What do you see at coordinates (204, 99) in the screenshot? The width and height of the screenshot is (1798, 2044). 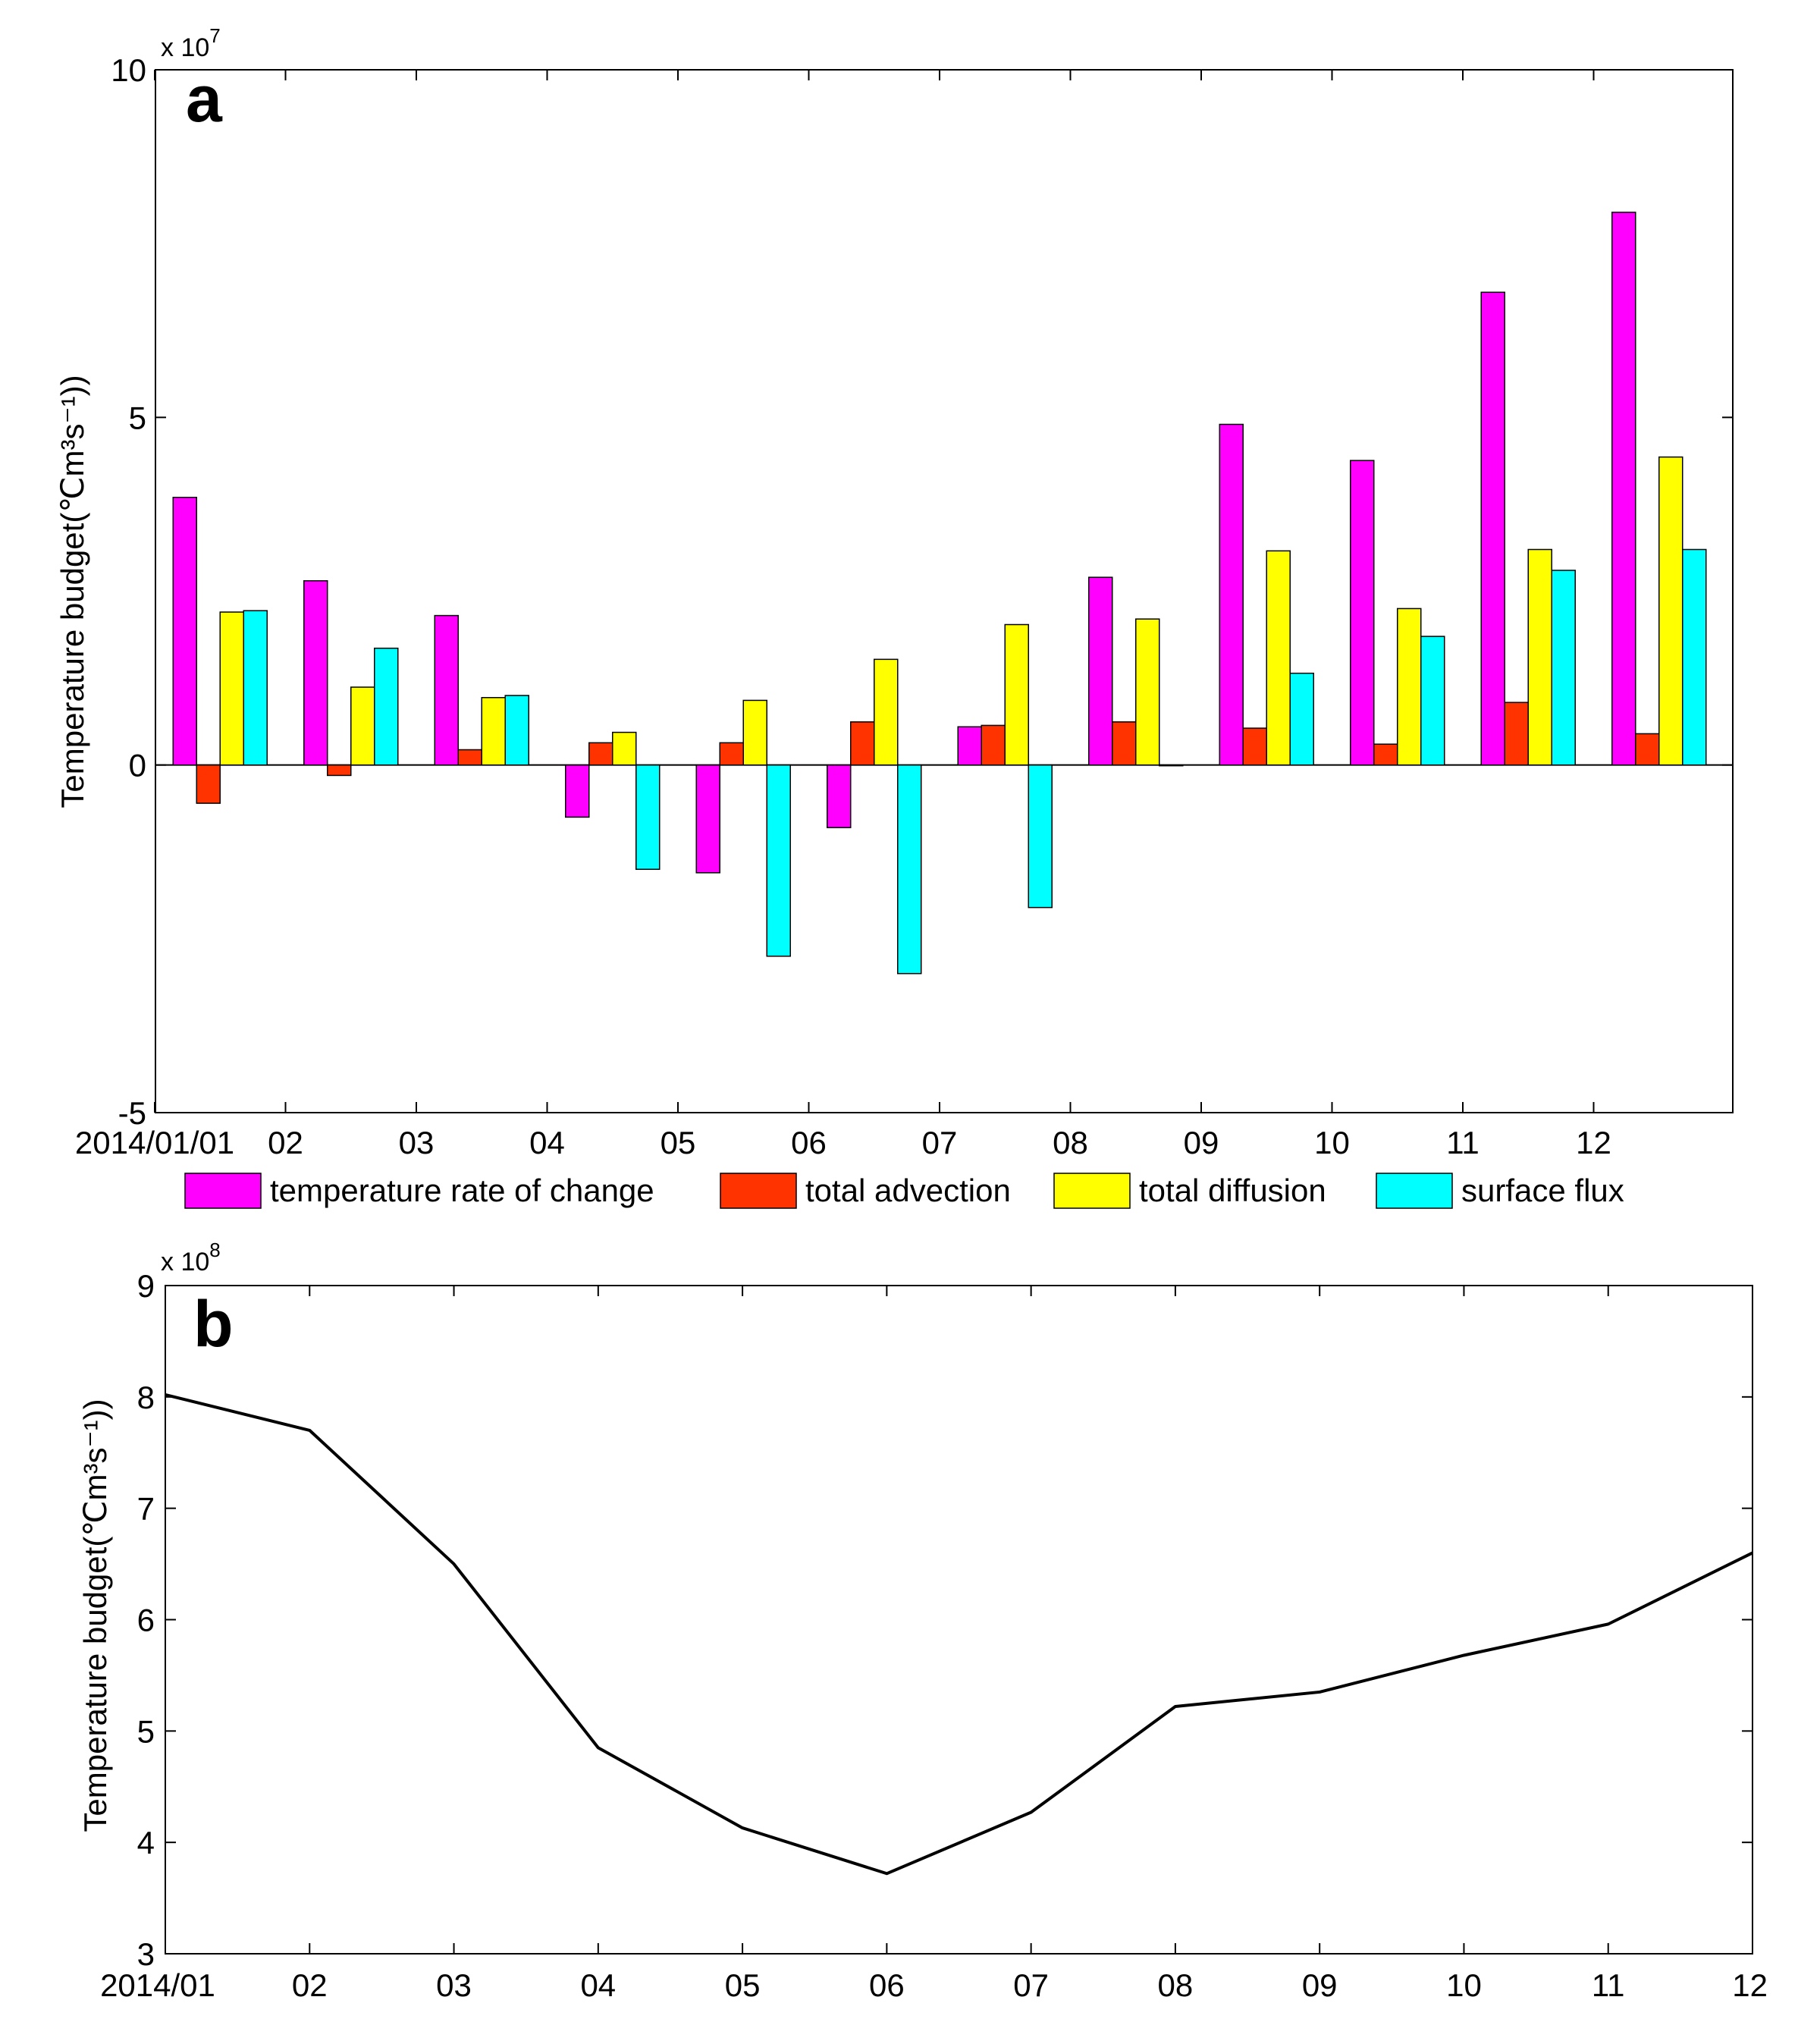 I see `panel-a-label: a` at bounding box center [204, 99].